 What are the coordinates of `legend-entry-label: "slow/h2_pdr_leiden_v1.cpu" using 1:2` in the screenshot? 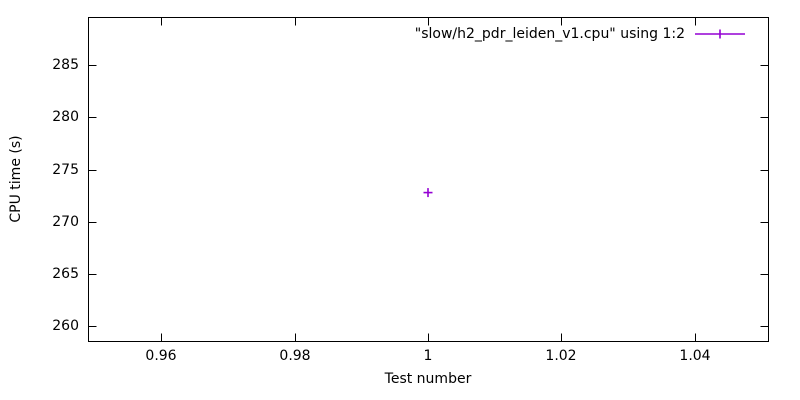 It's located at (549, 34).